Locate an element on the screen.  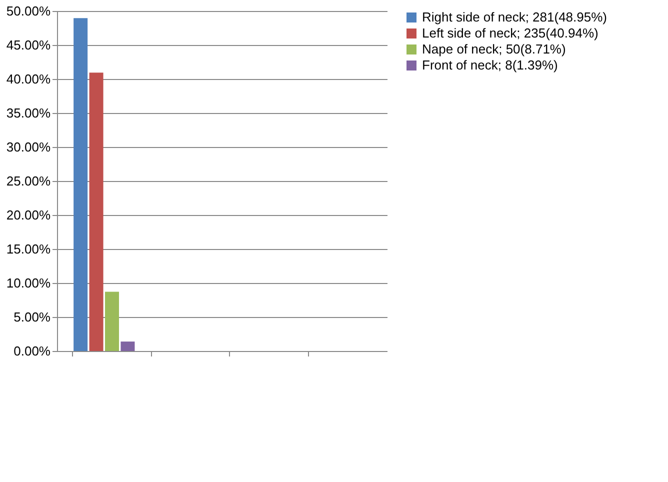
legend-label: Front of neck; 8(1.39%) is located at coordinates (490, 65).